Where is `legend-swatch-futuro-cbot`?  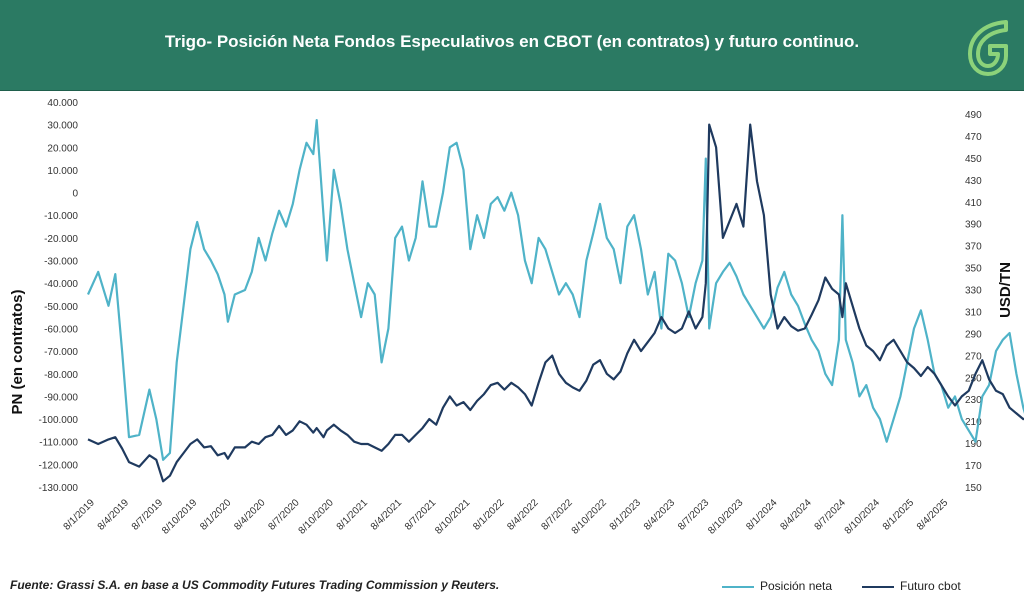 legend-swatch-futuro-cbot is located at coordinates (878, 587).